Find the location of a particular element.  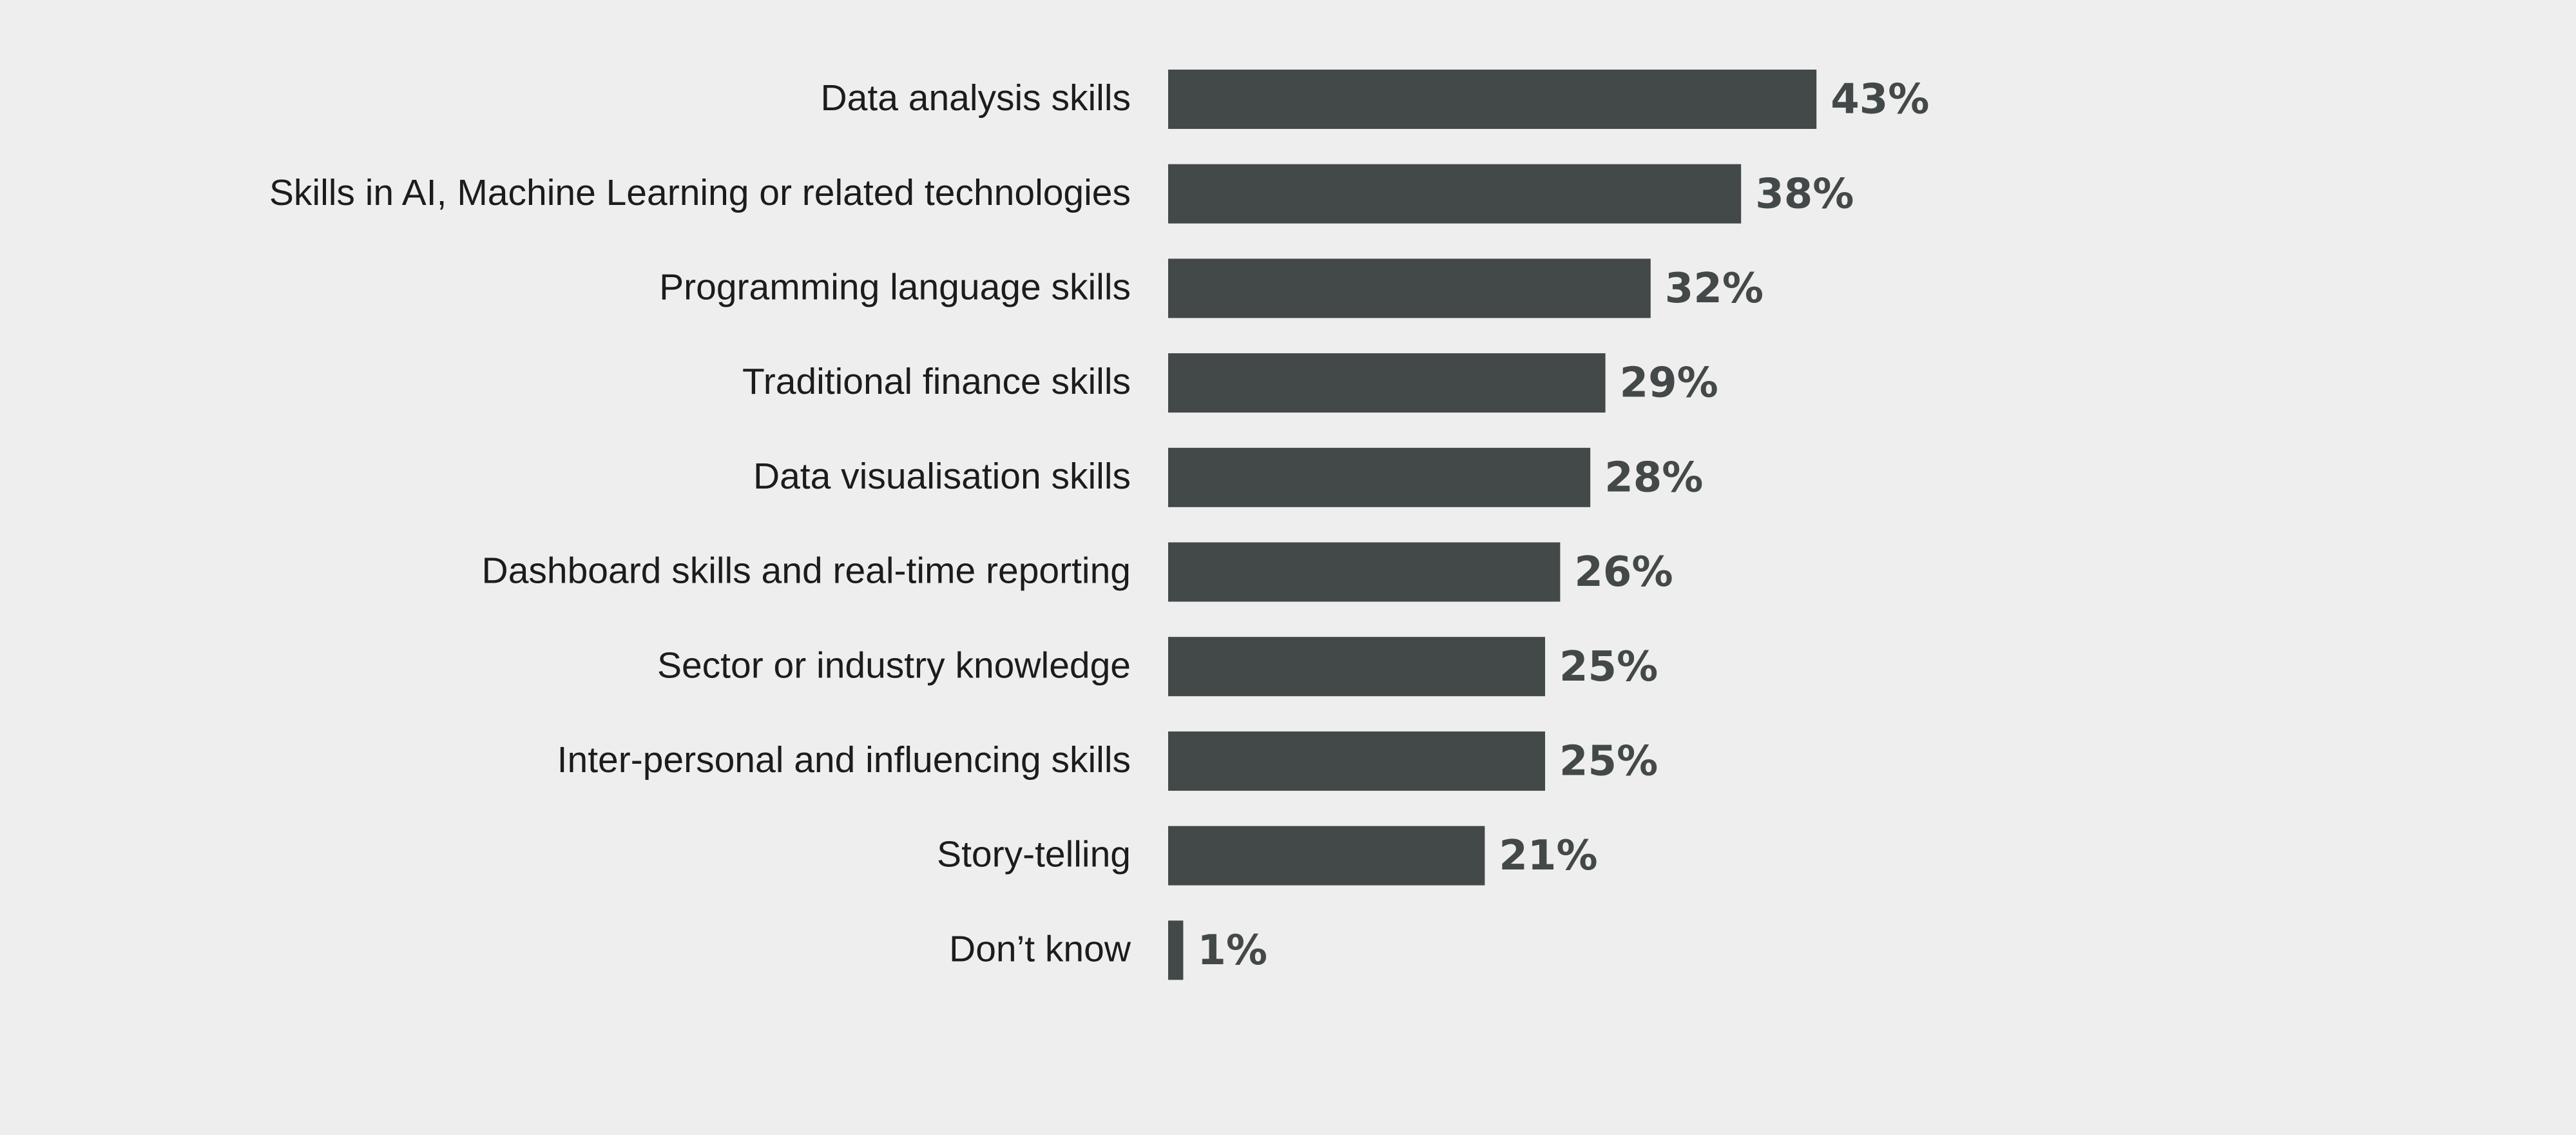

category-label: Traditional finance skills is located at coordinates (937, 381).